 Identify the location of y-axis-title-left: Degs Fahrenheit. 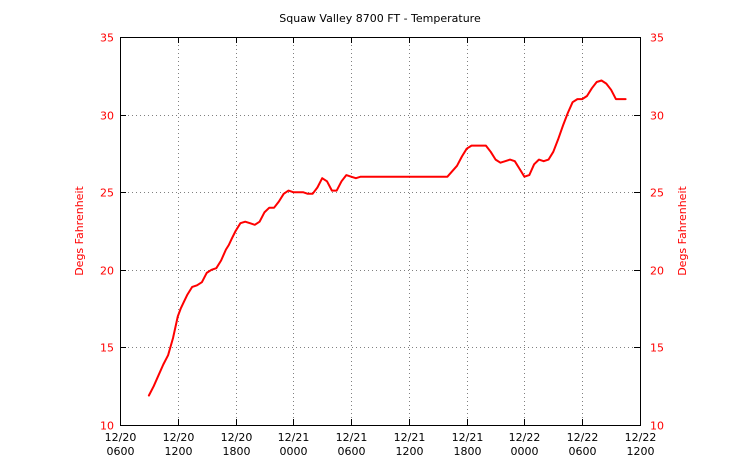
(79, 231).